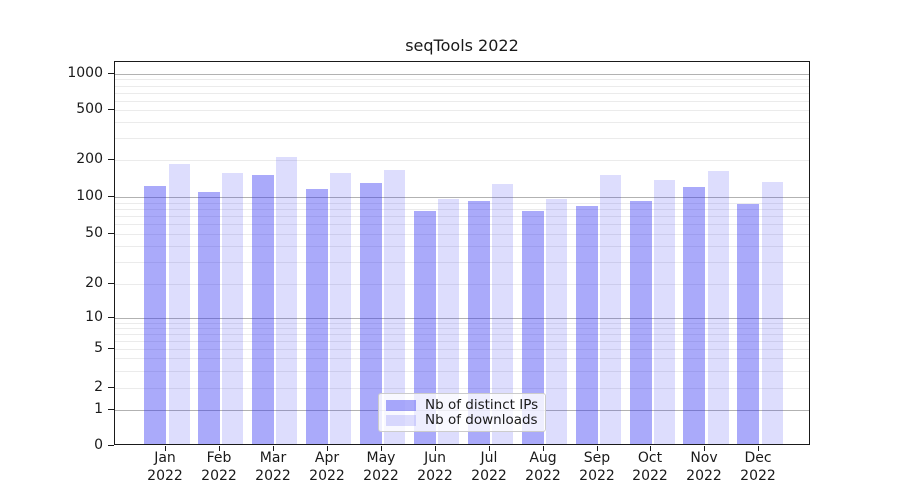 This screenshot has height=500, width=900. Describe the element at coordinates (327, 467) in the screenshot. I see `x-tick-label-apr: Apr 2022` at that location.